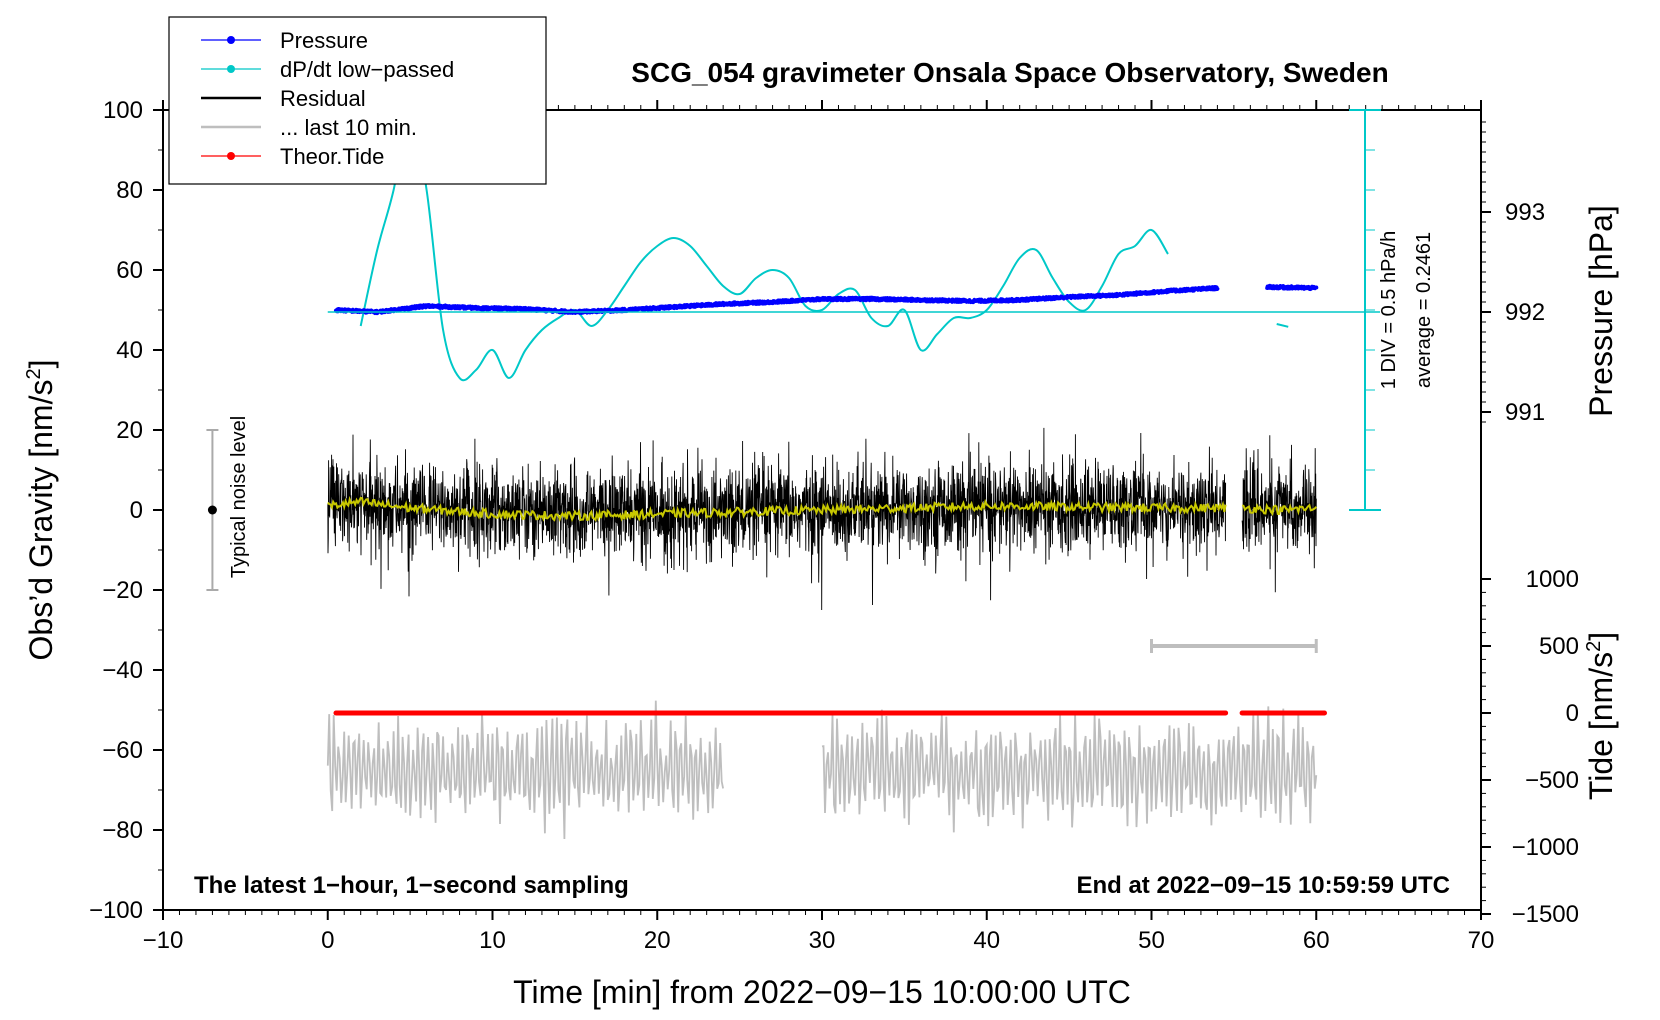 The height and width of the screenshot is (1020, 1660). I want to click on x-tick-label: 30, so click(822, 940).